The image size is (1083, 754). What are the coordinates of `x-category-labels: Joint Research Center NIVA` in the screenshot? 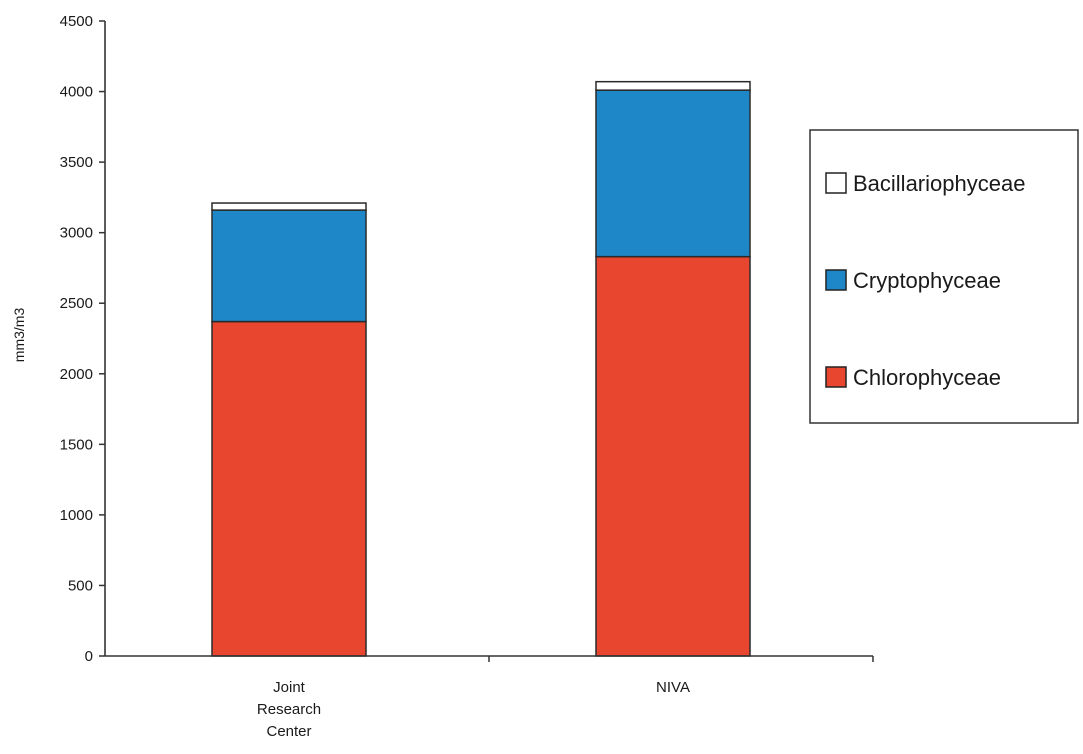 It's located at (565, 698).